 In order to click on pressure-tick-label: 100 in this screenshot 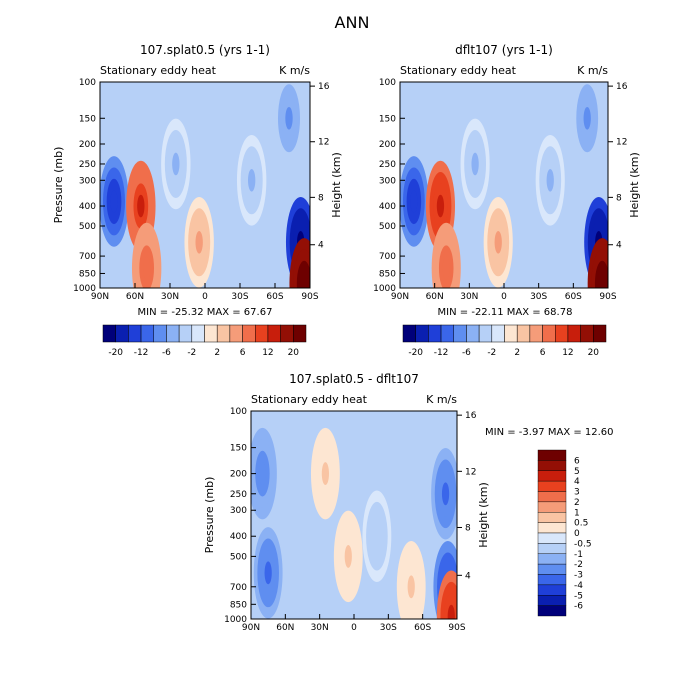, I will do `click(238, 412)`.